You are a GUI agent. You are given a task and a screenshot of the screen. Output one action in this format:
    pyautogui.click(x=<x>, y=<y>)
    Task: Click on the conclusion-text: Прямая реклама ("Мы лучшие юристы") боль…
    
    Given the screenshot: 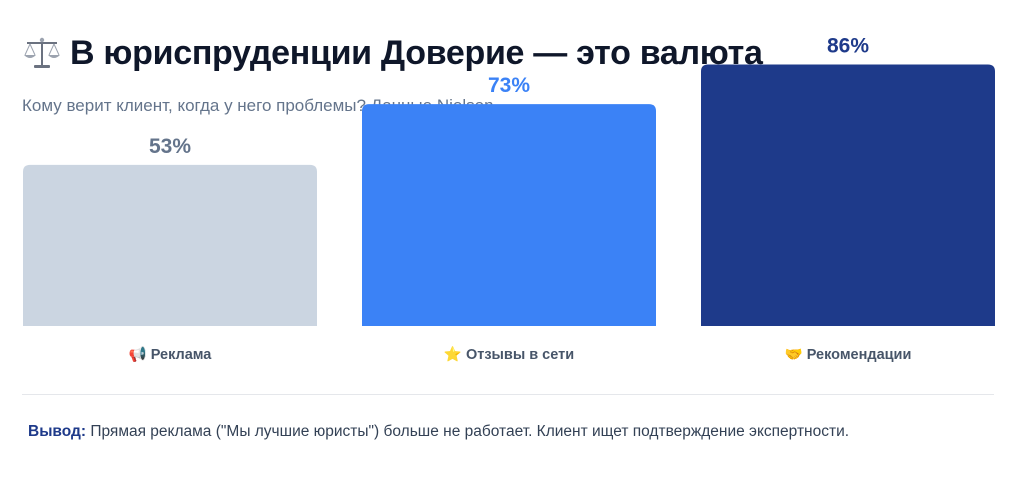 What is the action you would take?
    pyautogui.click(x=468, y=431)
    